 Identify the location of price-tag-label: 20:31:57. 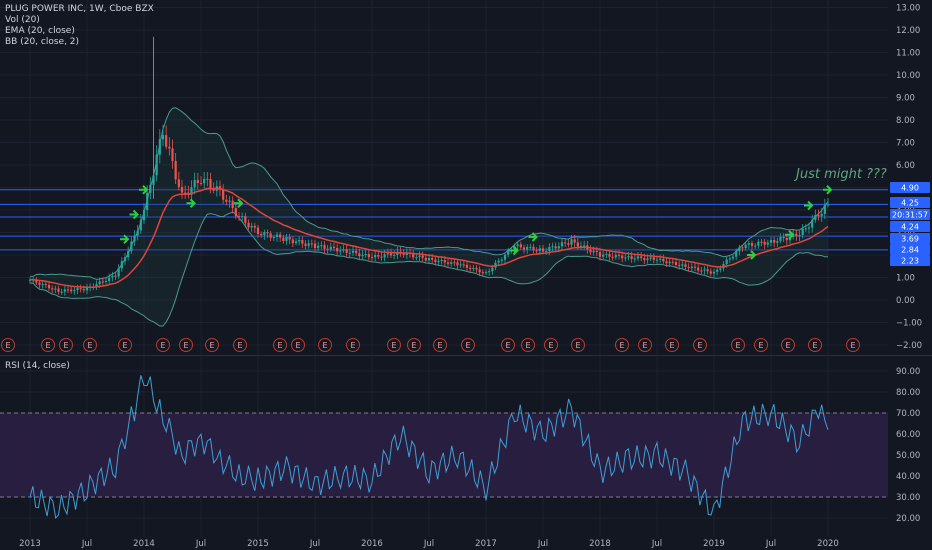
(910, 215).